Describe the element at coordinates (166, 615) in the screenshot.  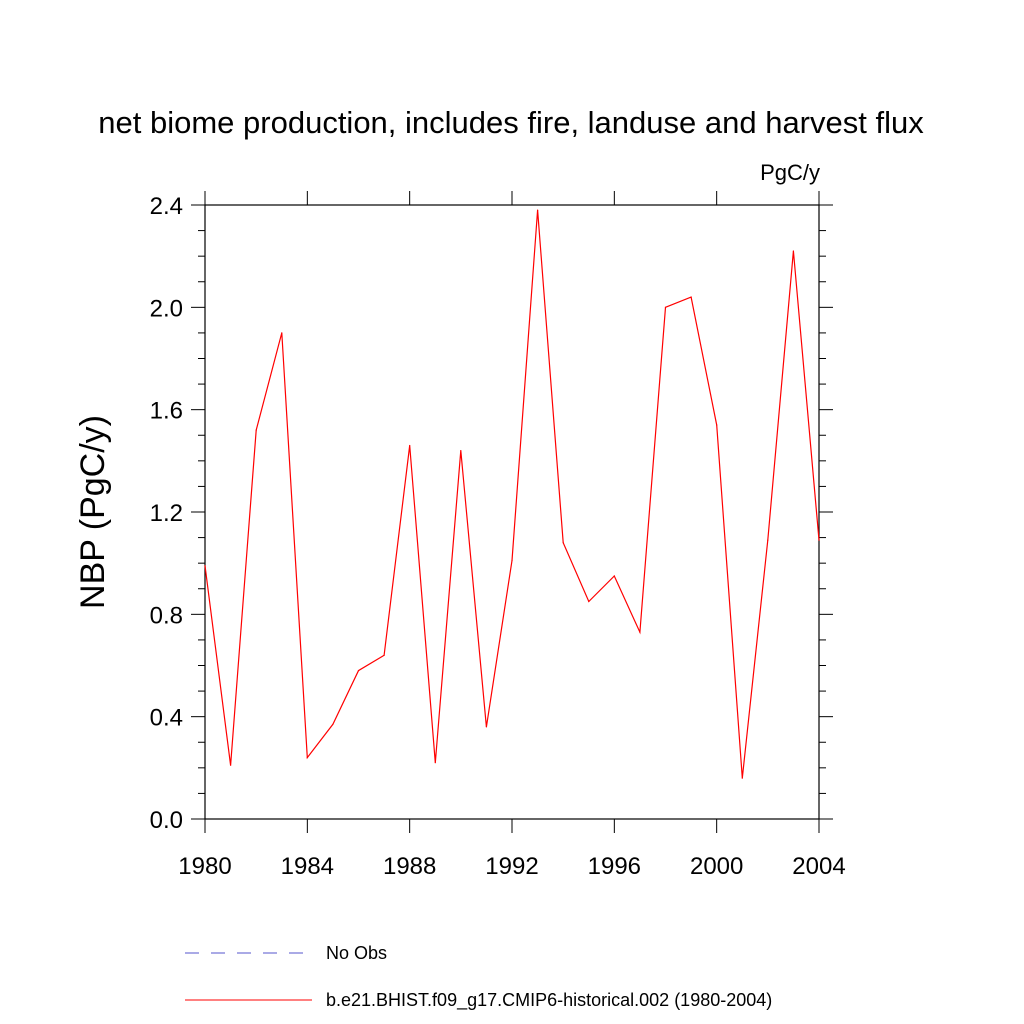
I see `y-tick-label: 0.8` at that location.